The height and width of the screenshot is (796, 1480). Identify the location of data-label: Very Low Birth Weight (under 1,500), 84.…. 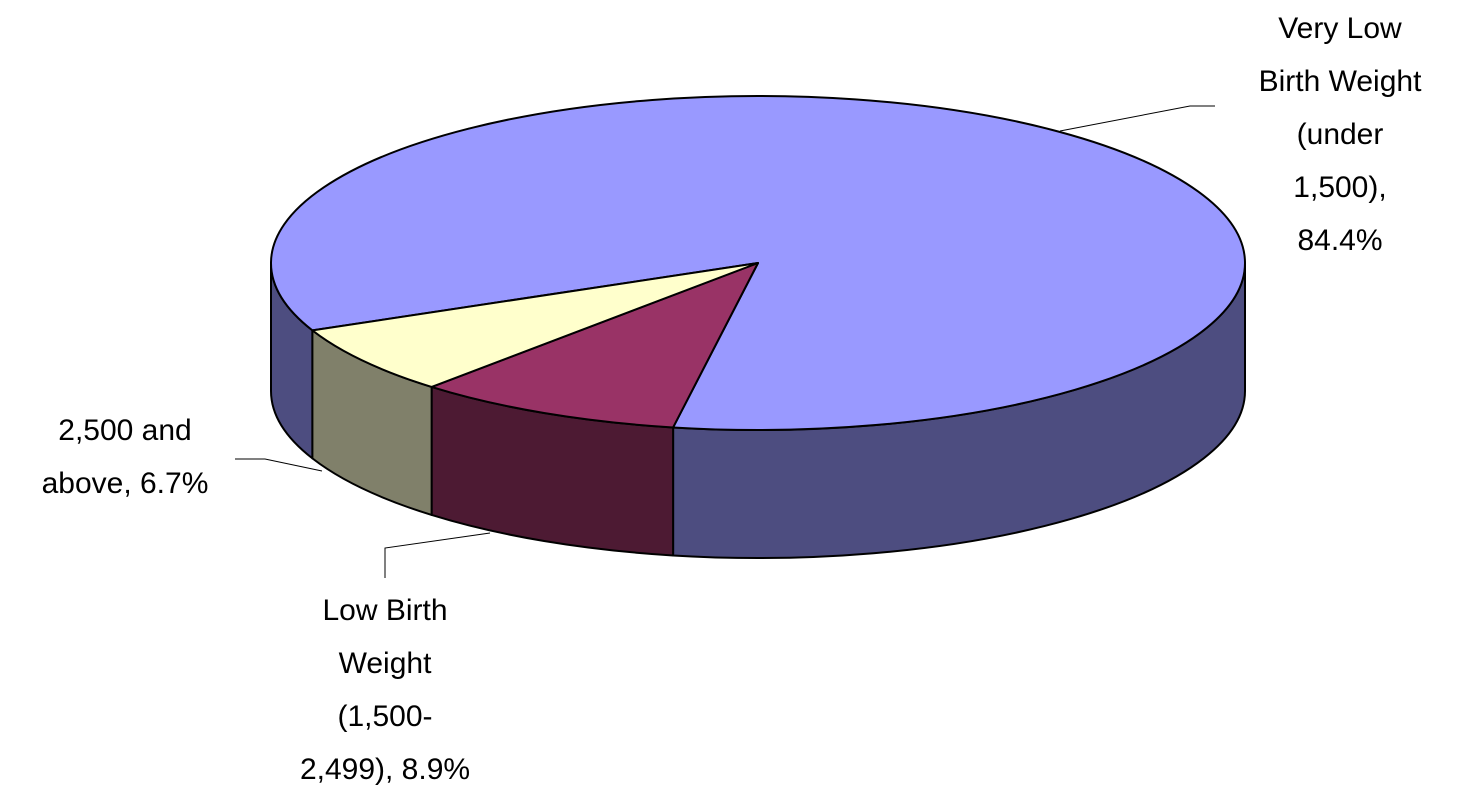
(1340, 134).